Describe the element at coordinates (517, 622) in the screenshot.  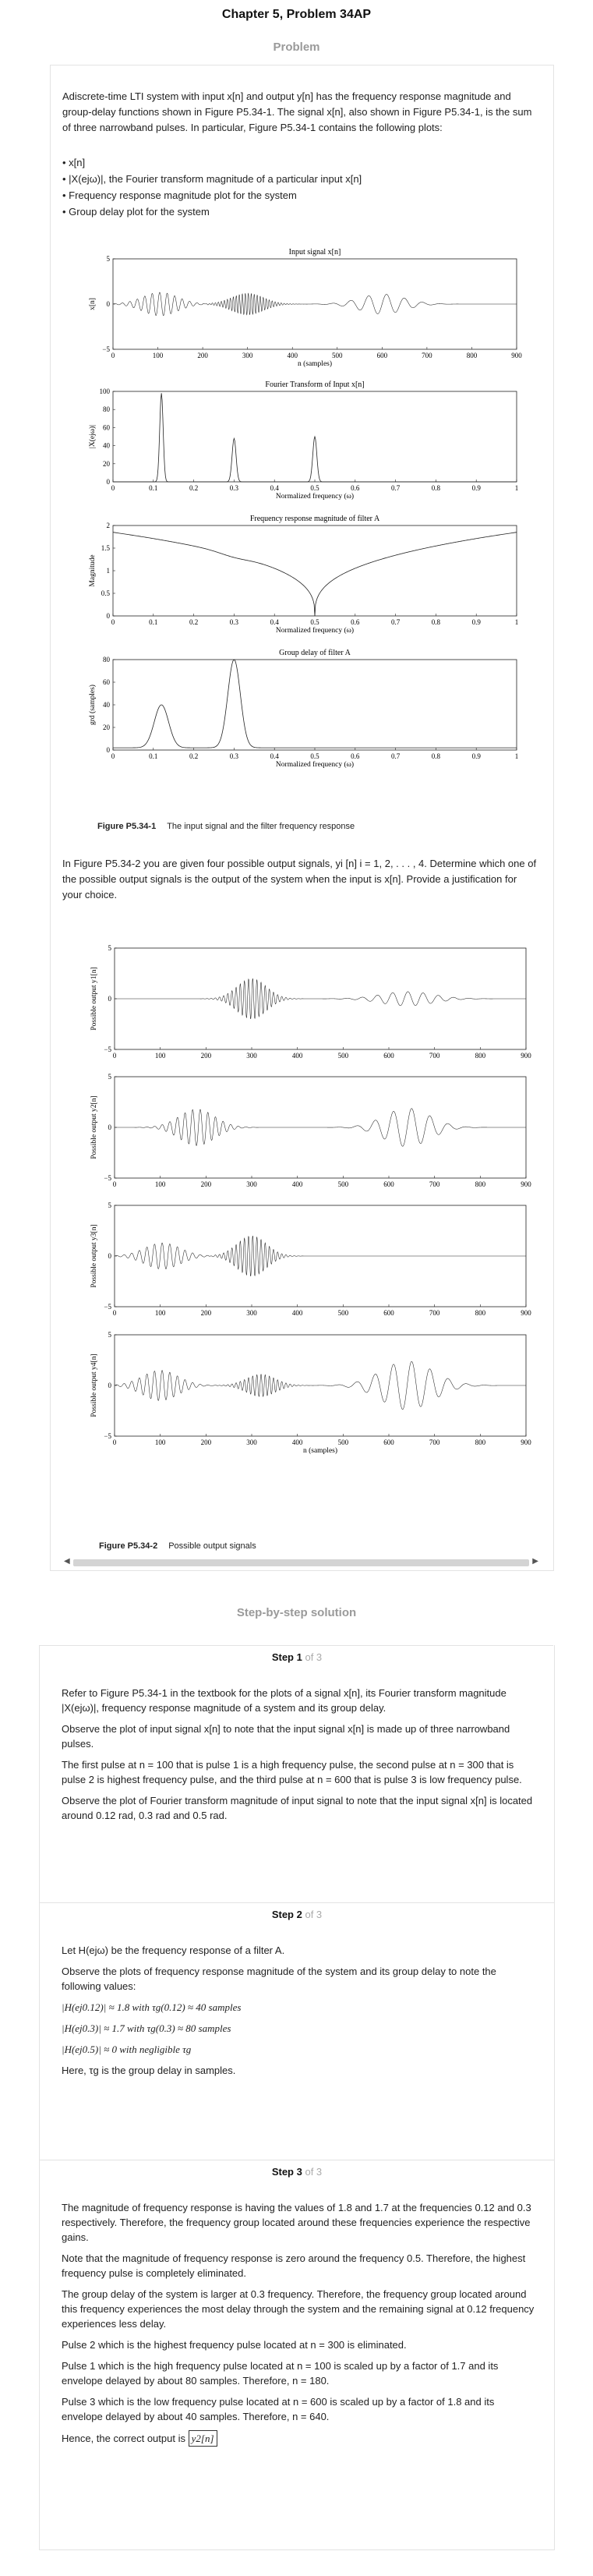
I see `x-tick-label: 1` at that location.